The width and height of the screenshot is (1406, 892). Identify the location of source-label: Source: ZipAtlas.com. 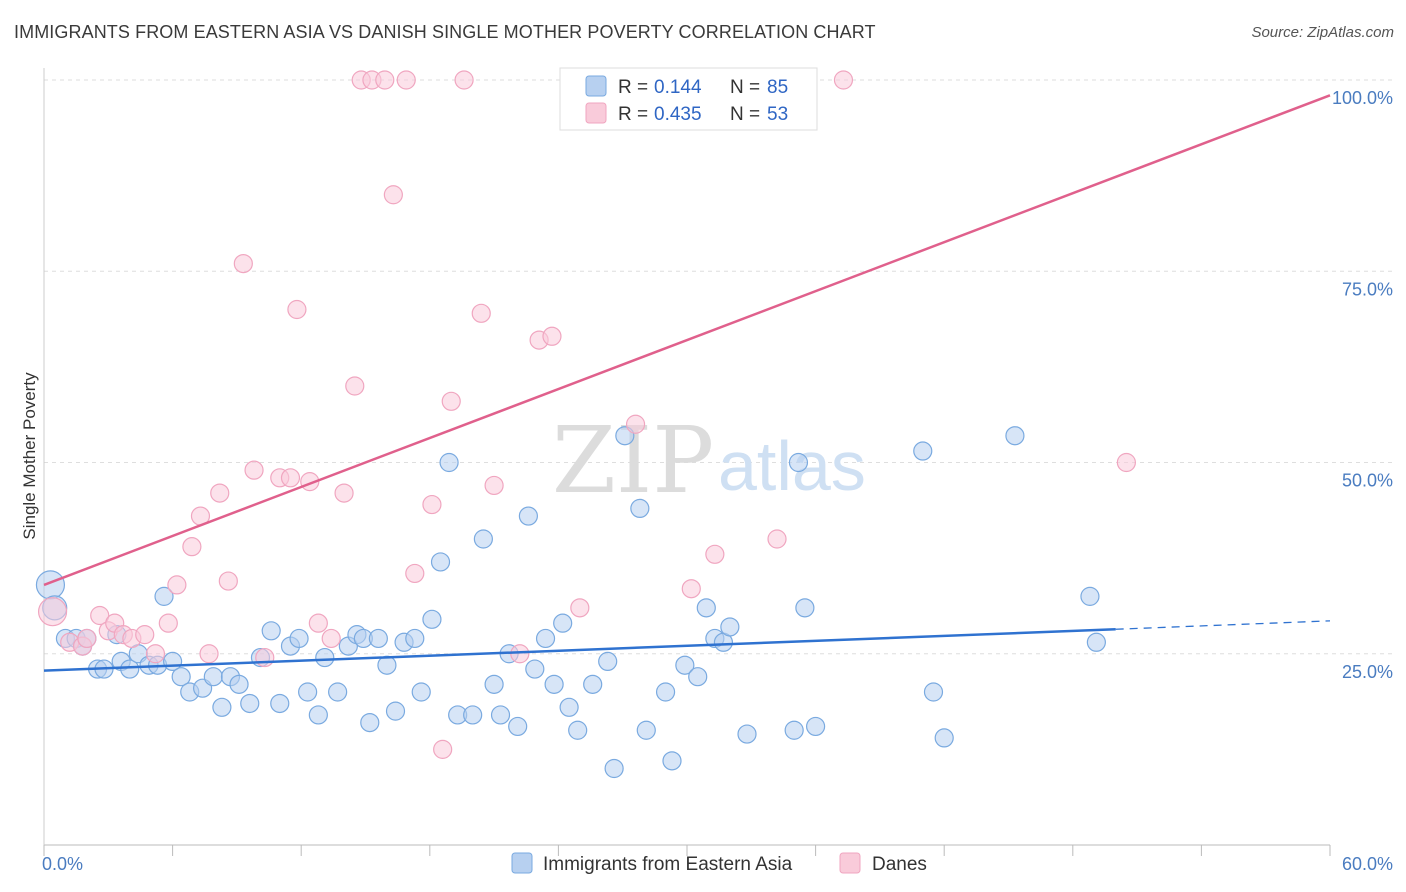
(1322, 32).